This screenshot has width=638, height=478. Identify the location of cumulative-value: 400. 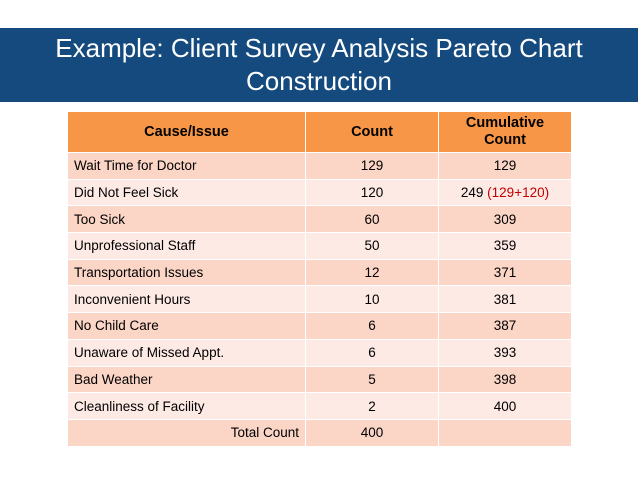
(505, 406).